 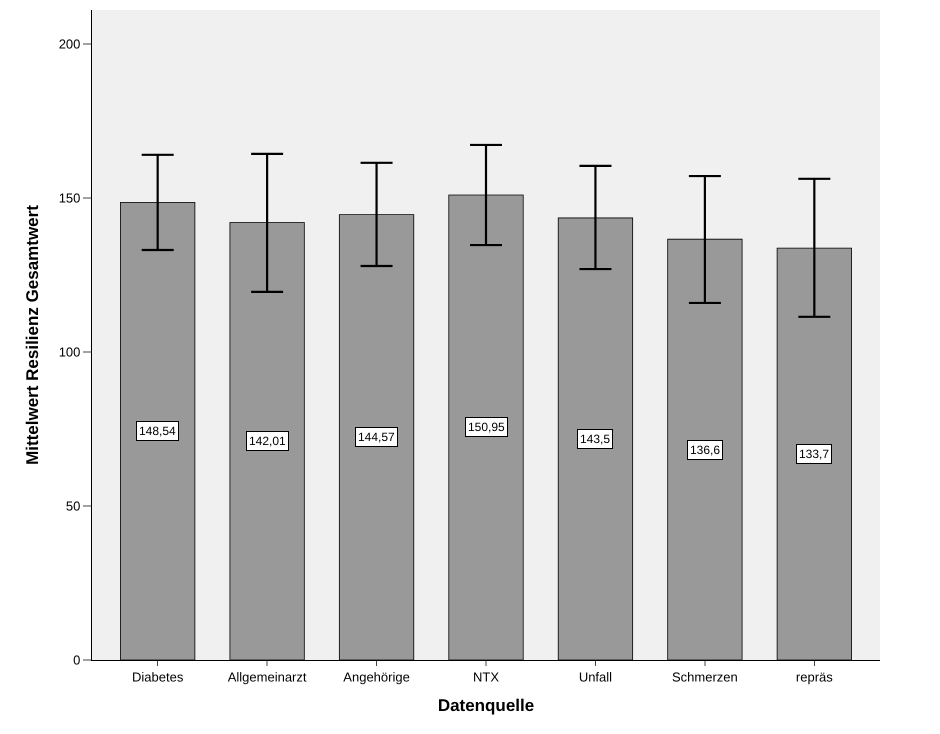 What do you see at coordinates (69, 352) in the screenshot?
I see `y-tick-label: 100` at bounding box center [69, 352].